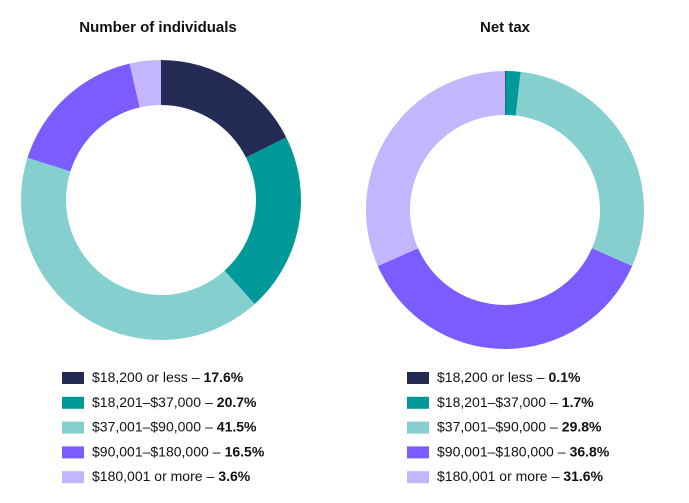 The width and height of the screenshot is (689, 503). I want to click on legend-entry: $180,001 or more –31.6%, so click(520, 476).